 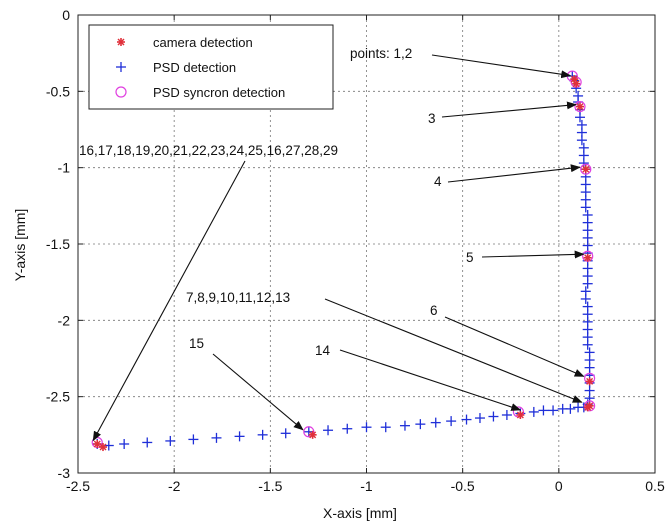 What do you see at coordinates (323, 350) in the screenshot?
I see `annotation-label: 14` at bounding box center [323, 350].